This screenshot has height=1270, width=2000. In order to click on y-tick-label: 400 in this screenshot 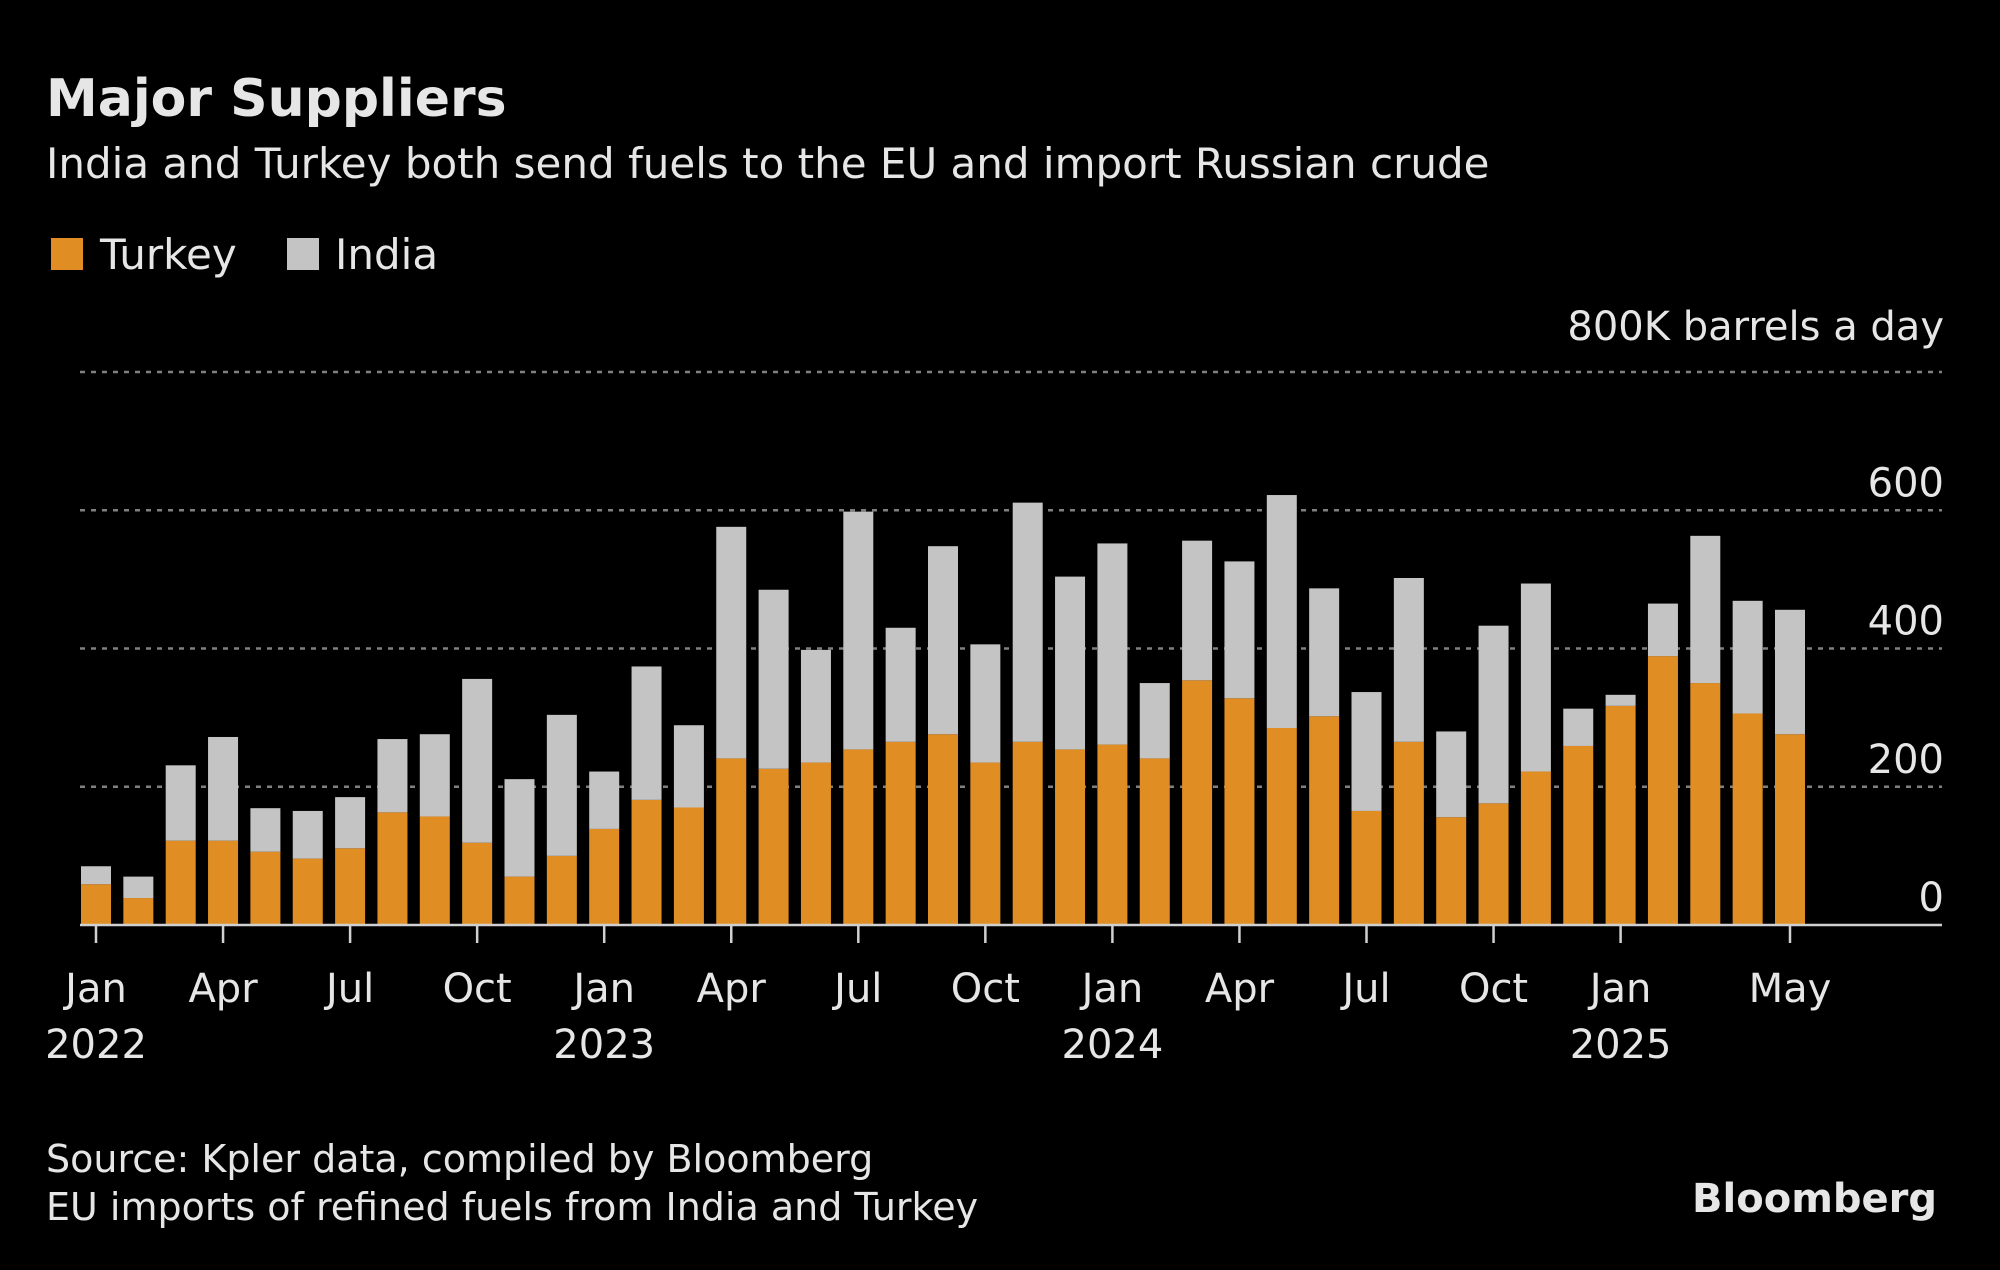, I will do `click(1906, 622)`.